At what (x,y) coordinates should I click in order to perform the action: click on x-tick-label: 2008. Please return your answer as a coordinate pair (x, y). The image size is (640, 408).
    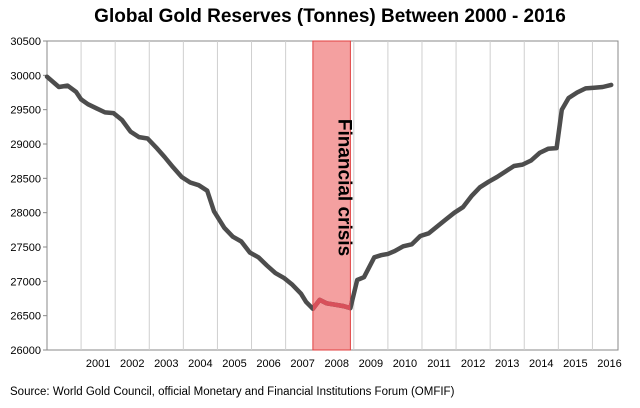
    Looking at the image, I should click on (337, 364).